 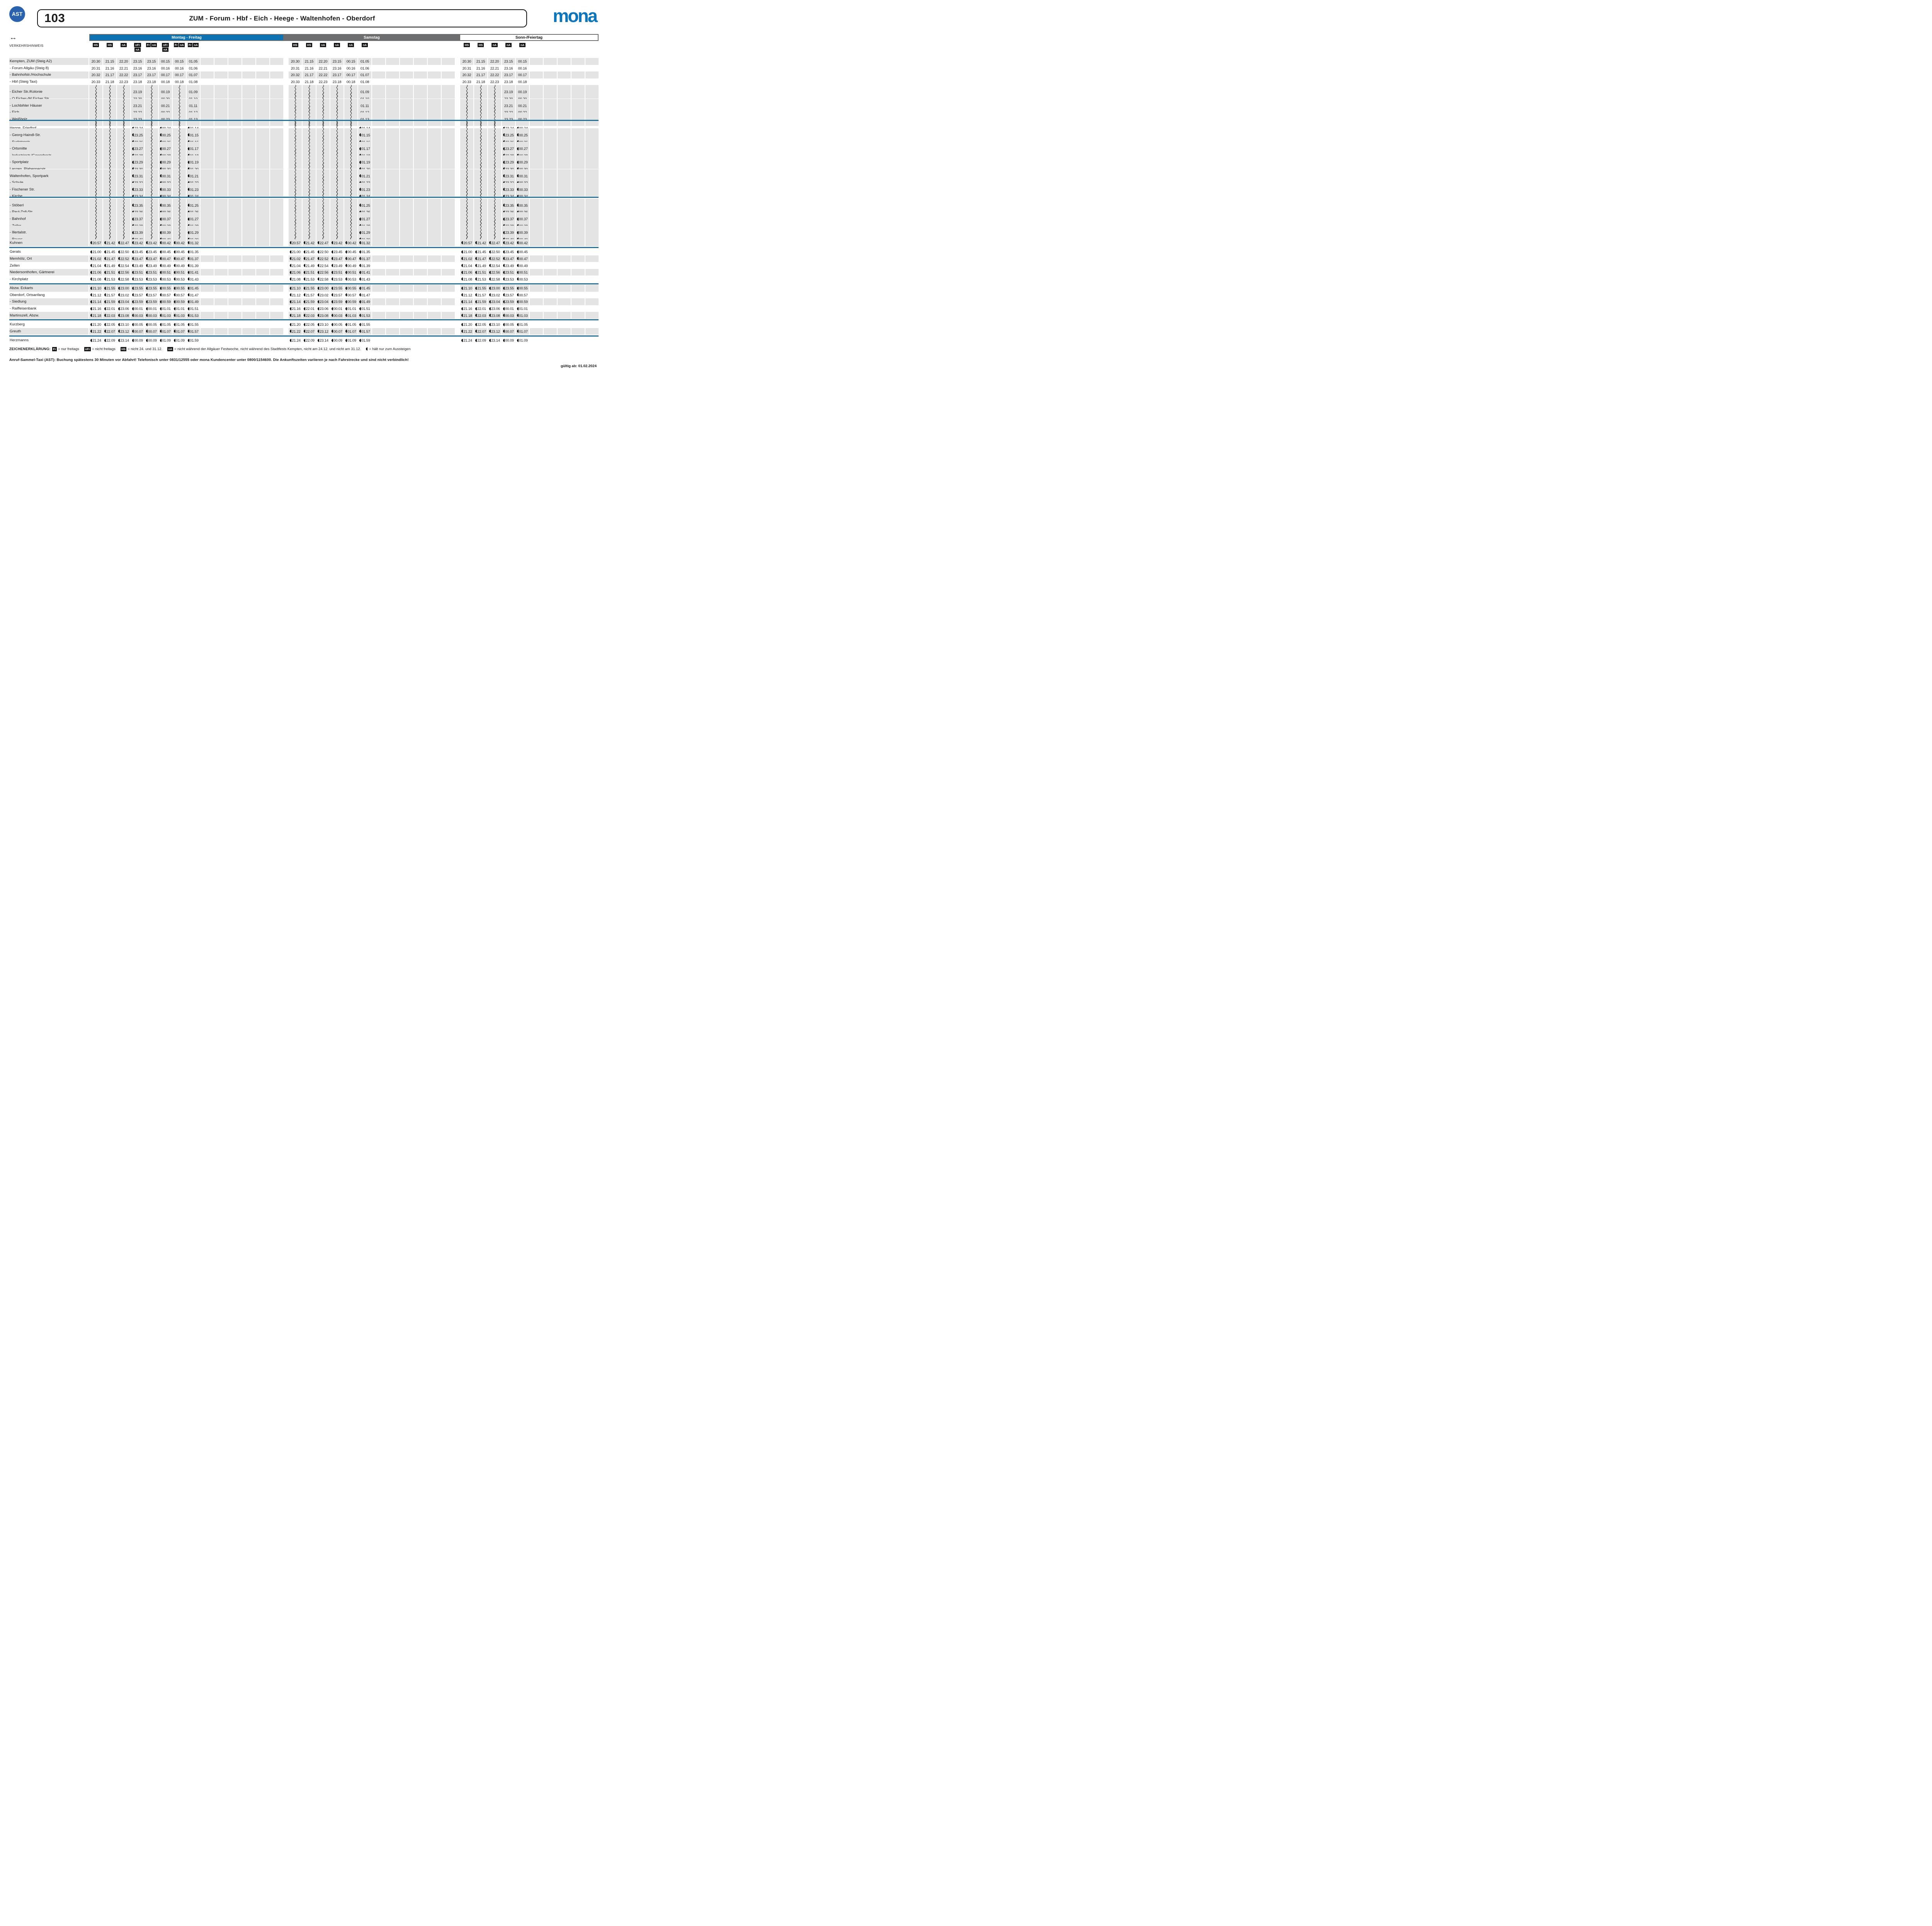 What do you see at coordinates (179, 288) in the screenshot?
I see `time-cell: 00.55` at bounding box center [179, 288].